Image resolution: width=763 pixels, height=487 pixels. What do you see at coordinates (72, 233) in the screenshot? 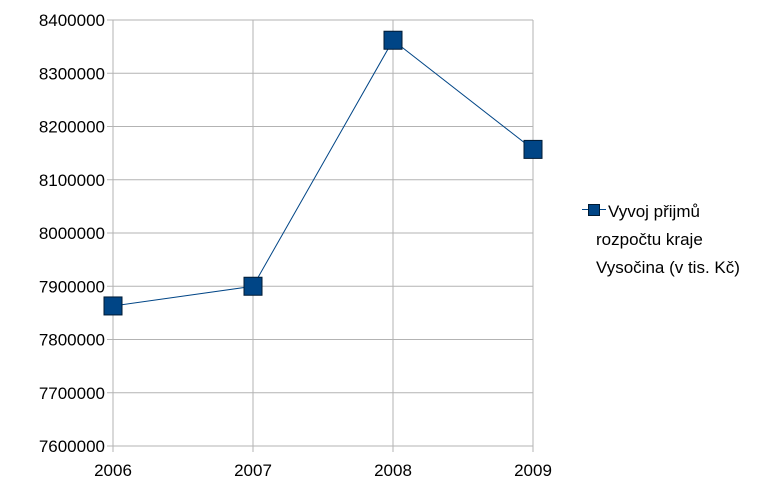
I see `y-tick-label-4: 8000000` at bounding box center [72, 233].